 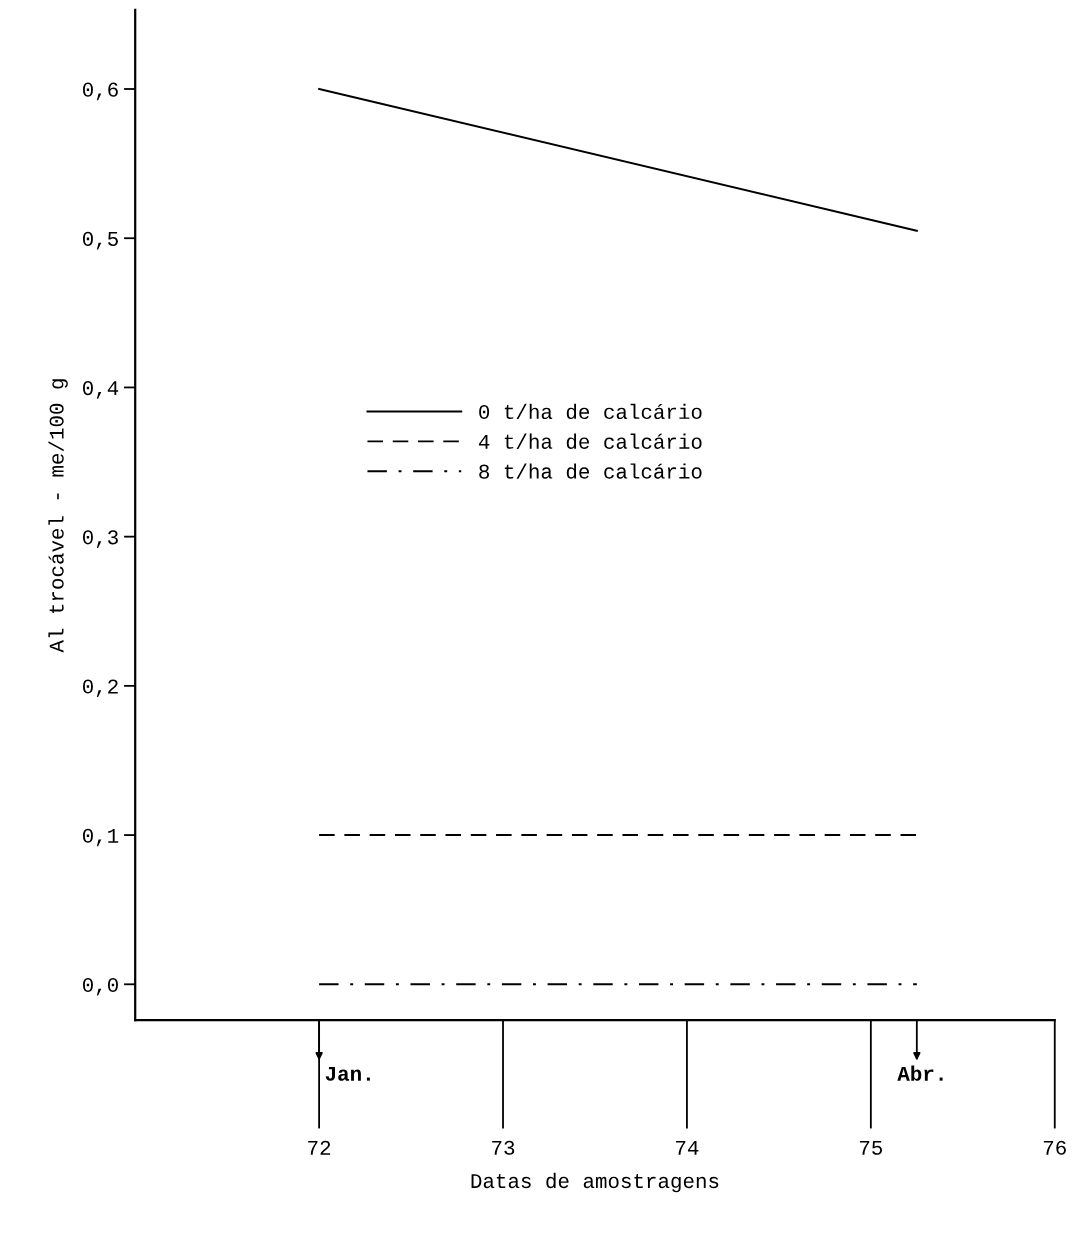 I want to click on y-tick-label: 0,1, so click(x=100, y=837).